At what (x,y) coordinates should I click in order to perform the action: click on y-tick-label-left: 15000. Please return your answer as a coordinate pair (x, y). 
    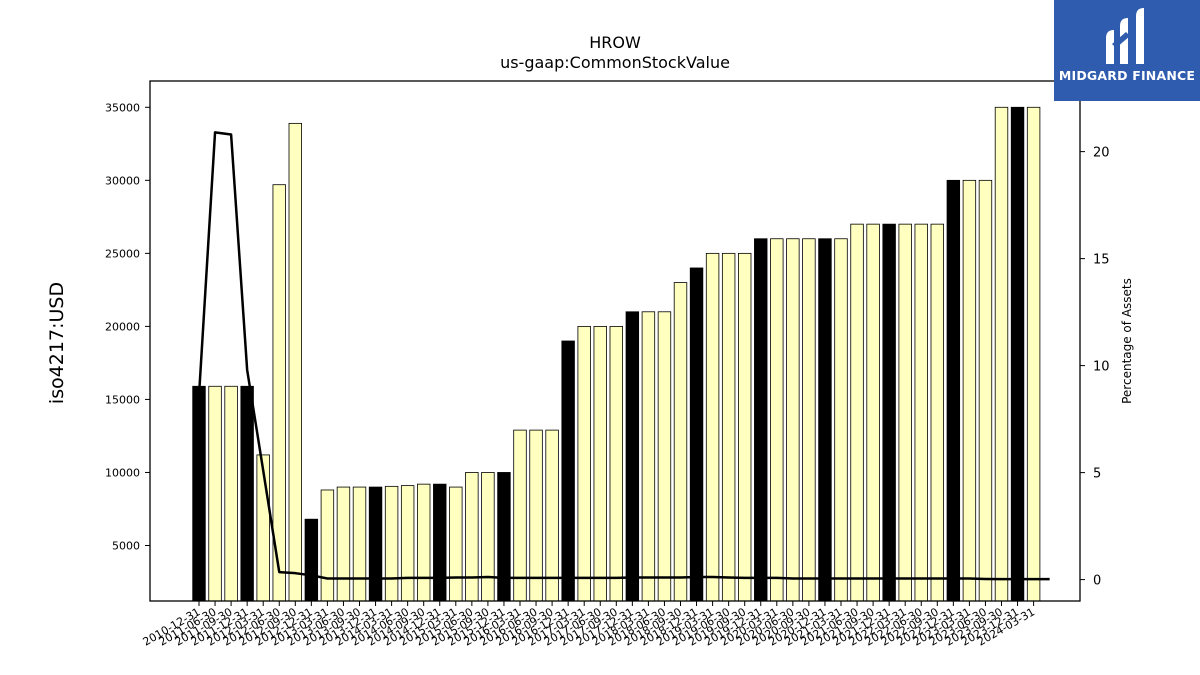
    Looking at the image, I should click on (122, 399).